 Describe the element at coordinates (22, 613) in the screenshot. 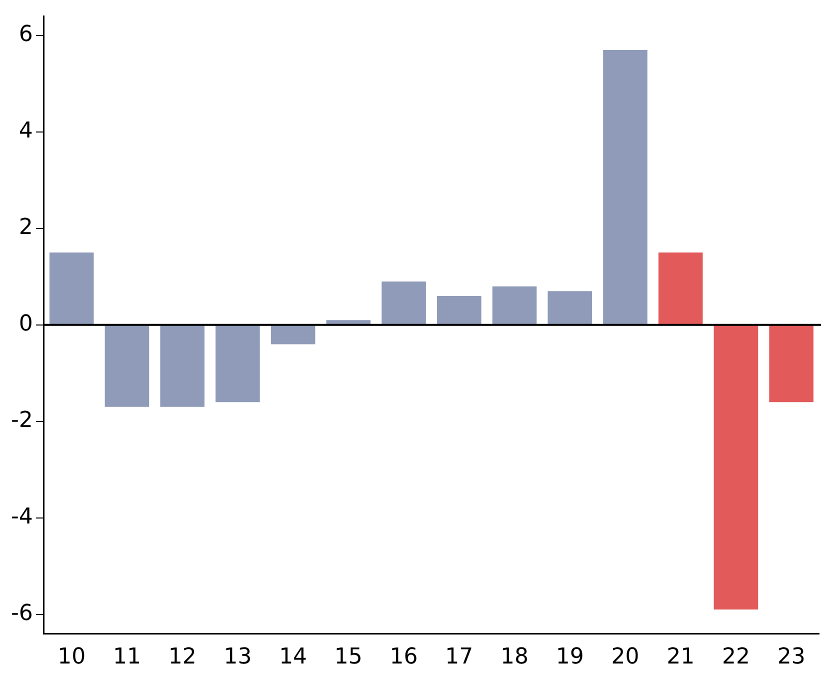

I see `y-tick-label: -6` at that location.